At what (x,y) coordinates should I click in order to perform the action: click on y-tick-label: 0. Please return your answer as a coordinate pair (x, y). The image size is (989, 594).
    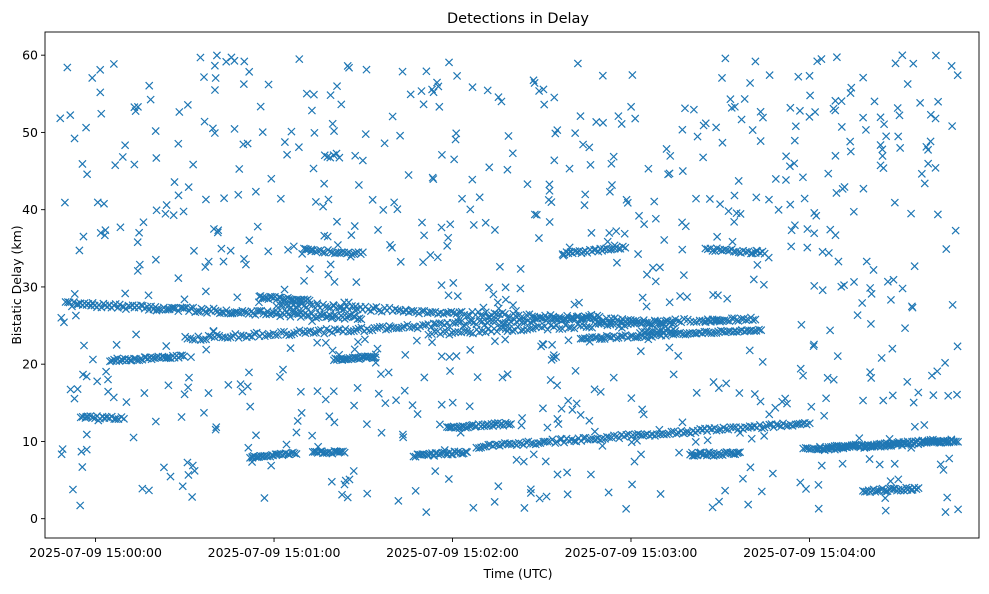
    Looking at the image, I should click on (34, 518).